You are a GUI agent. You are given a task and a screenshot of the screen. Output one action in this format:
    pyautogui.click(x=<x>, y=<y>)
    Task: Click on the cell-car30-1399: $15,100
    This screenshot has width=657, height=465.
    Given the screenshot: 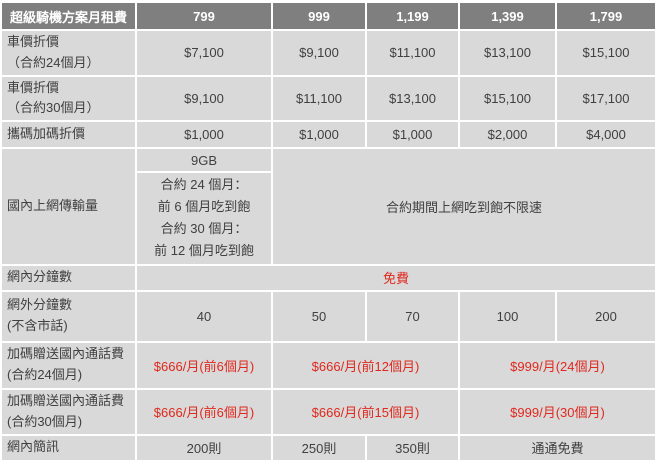 What is the action you would take?
    pyautogui.click(x=507, y=98)
    